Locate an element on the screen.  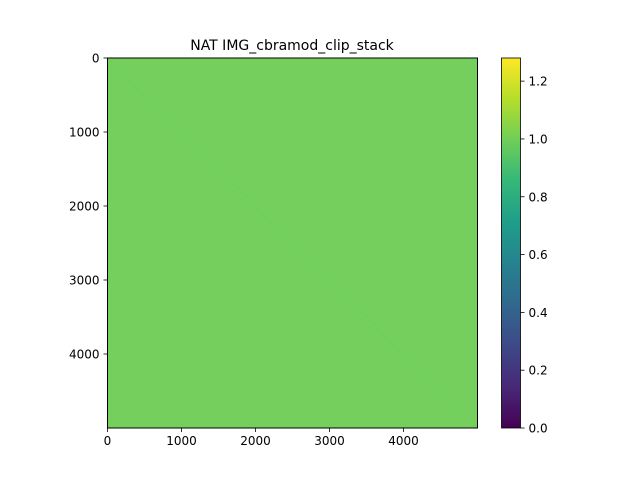
x-tick-label: 2000 is located at coordinates (255, 441).